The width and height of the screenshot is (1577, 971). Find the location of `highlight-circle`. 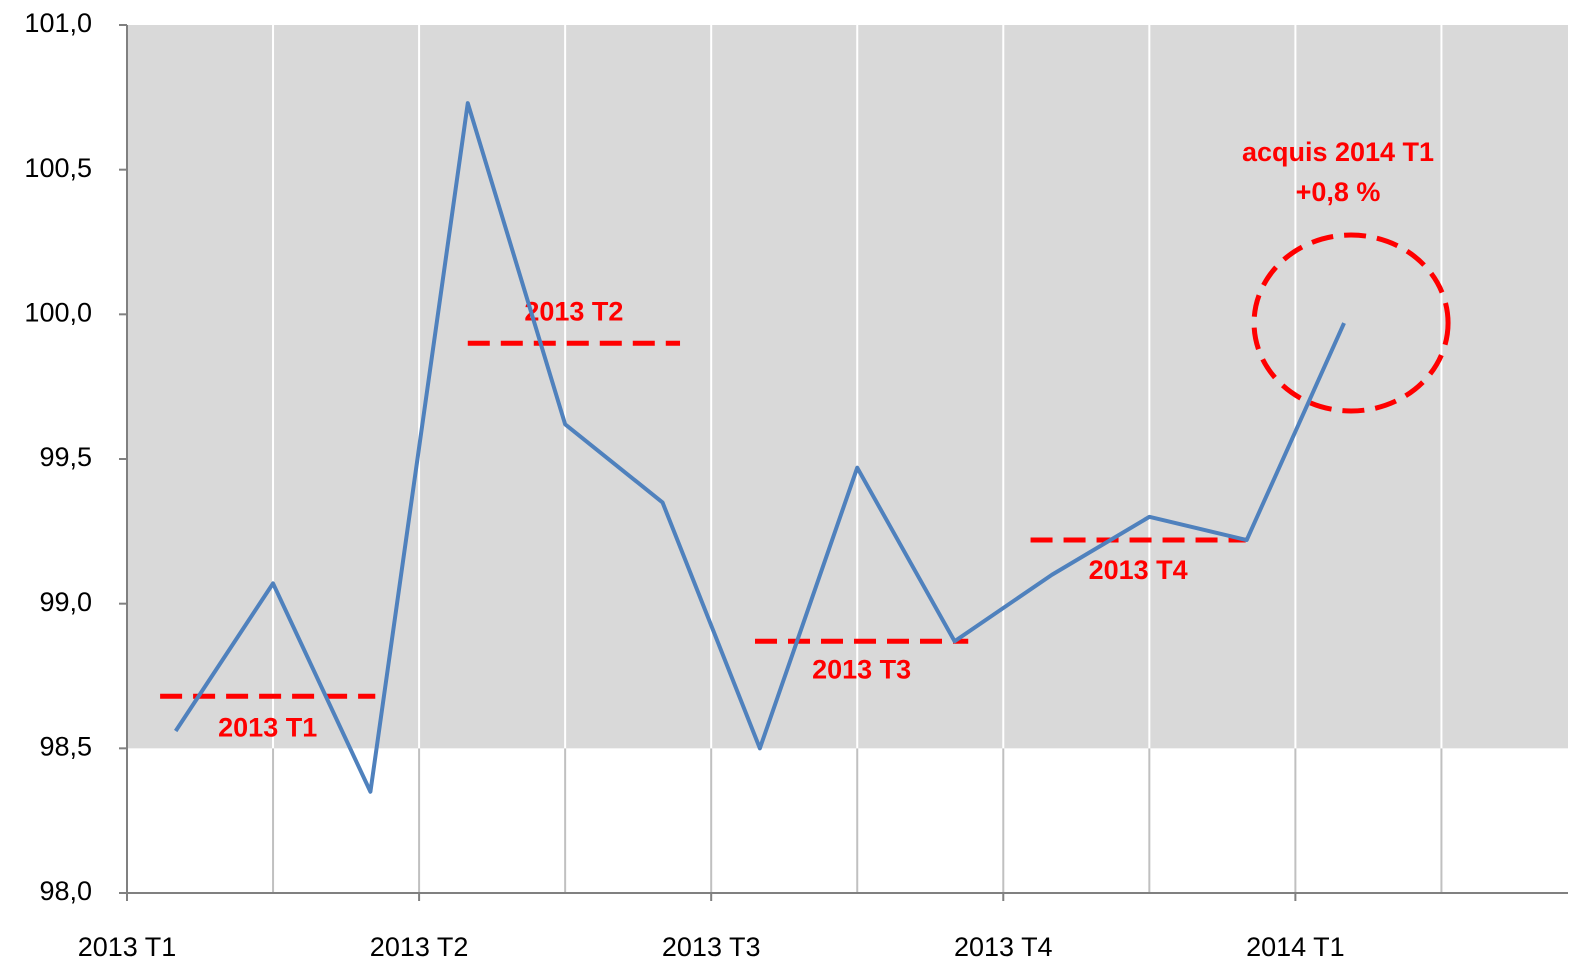

highlight-circle is located at coordinates (1351, 323).